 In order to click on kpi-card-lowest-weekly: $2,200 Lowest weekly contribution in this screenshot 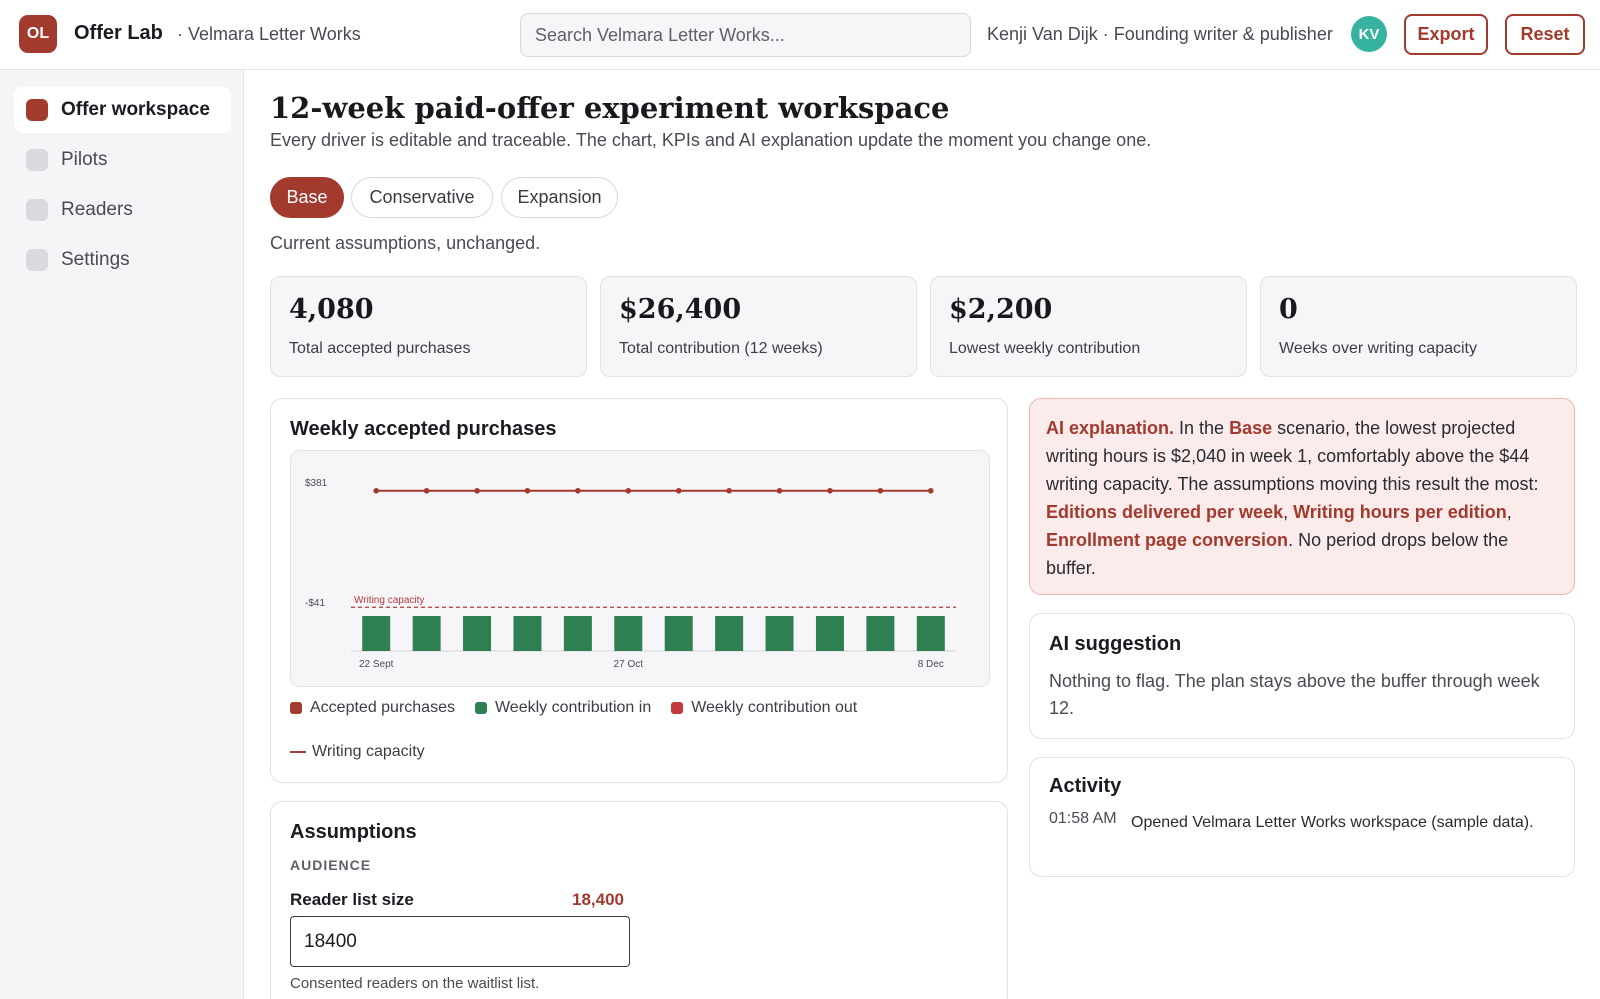, I will do `click(1088, 326)`.